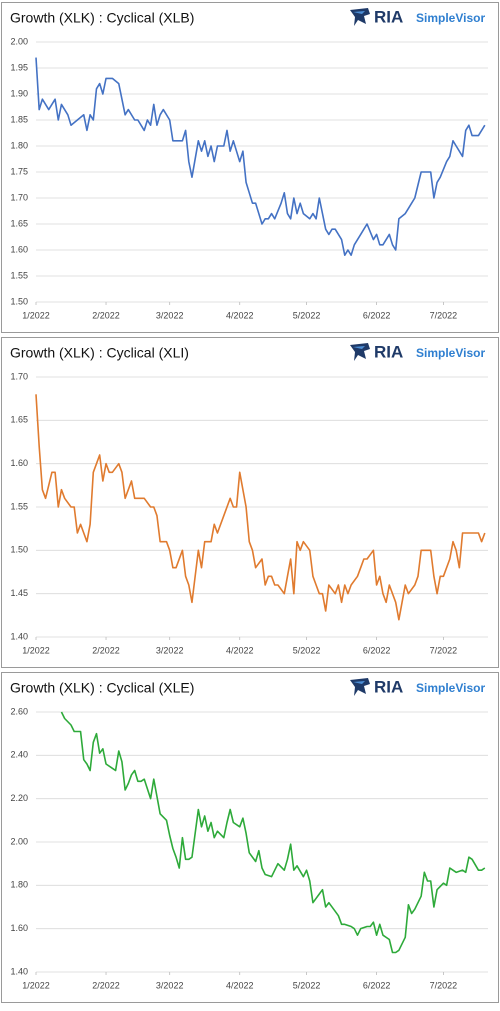 The image size is (500, 1011). I want to click on y-tick-label: 2.40, so click(19, 755).